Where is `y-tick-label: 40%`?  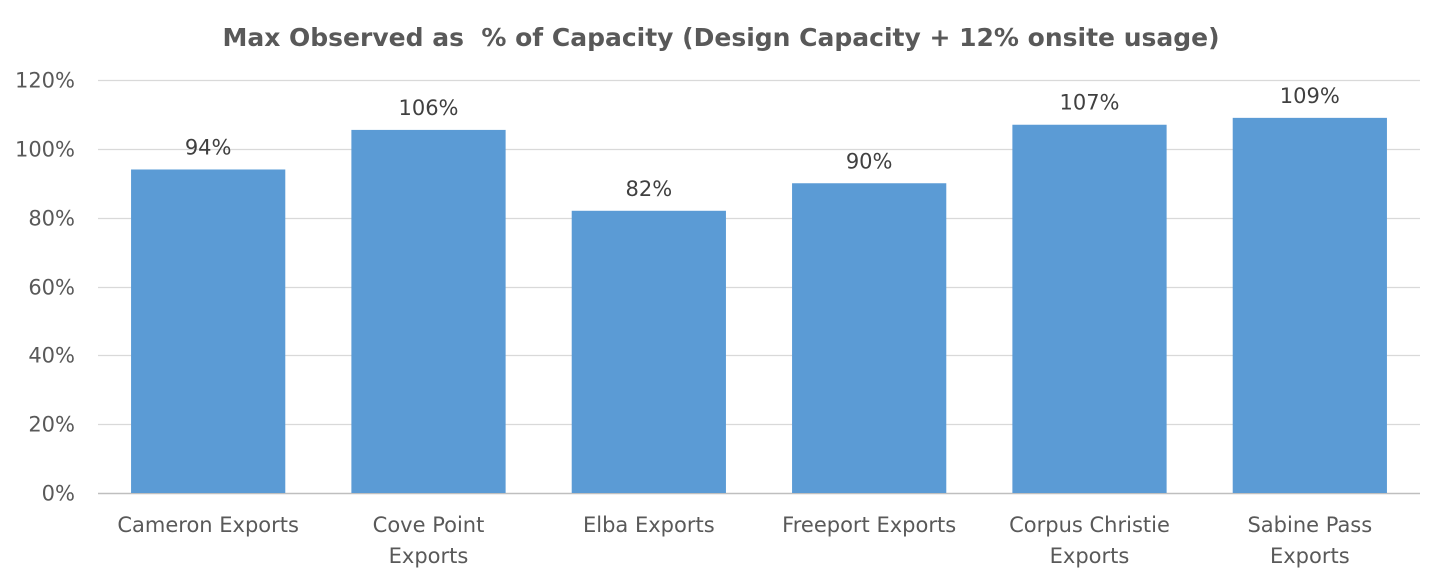
y-tick-label: 40% is located at coordinates (51, 356).